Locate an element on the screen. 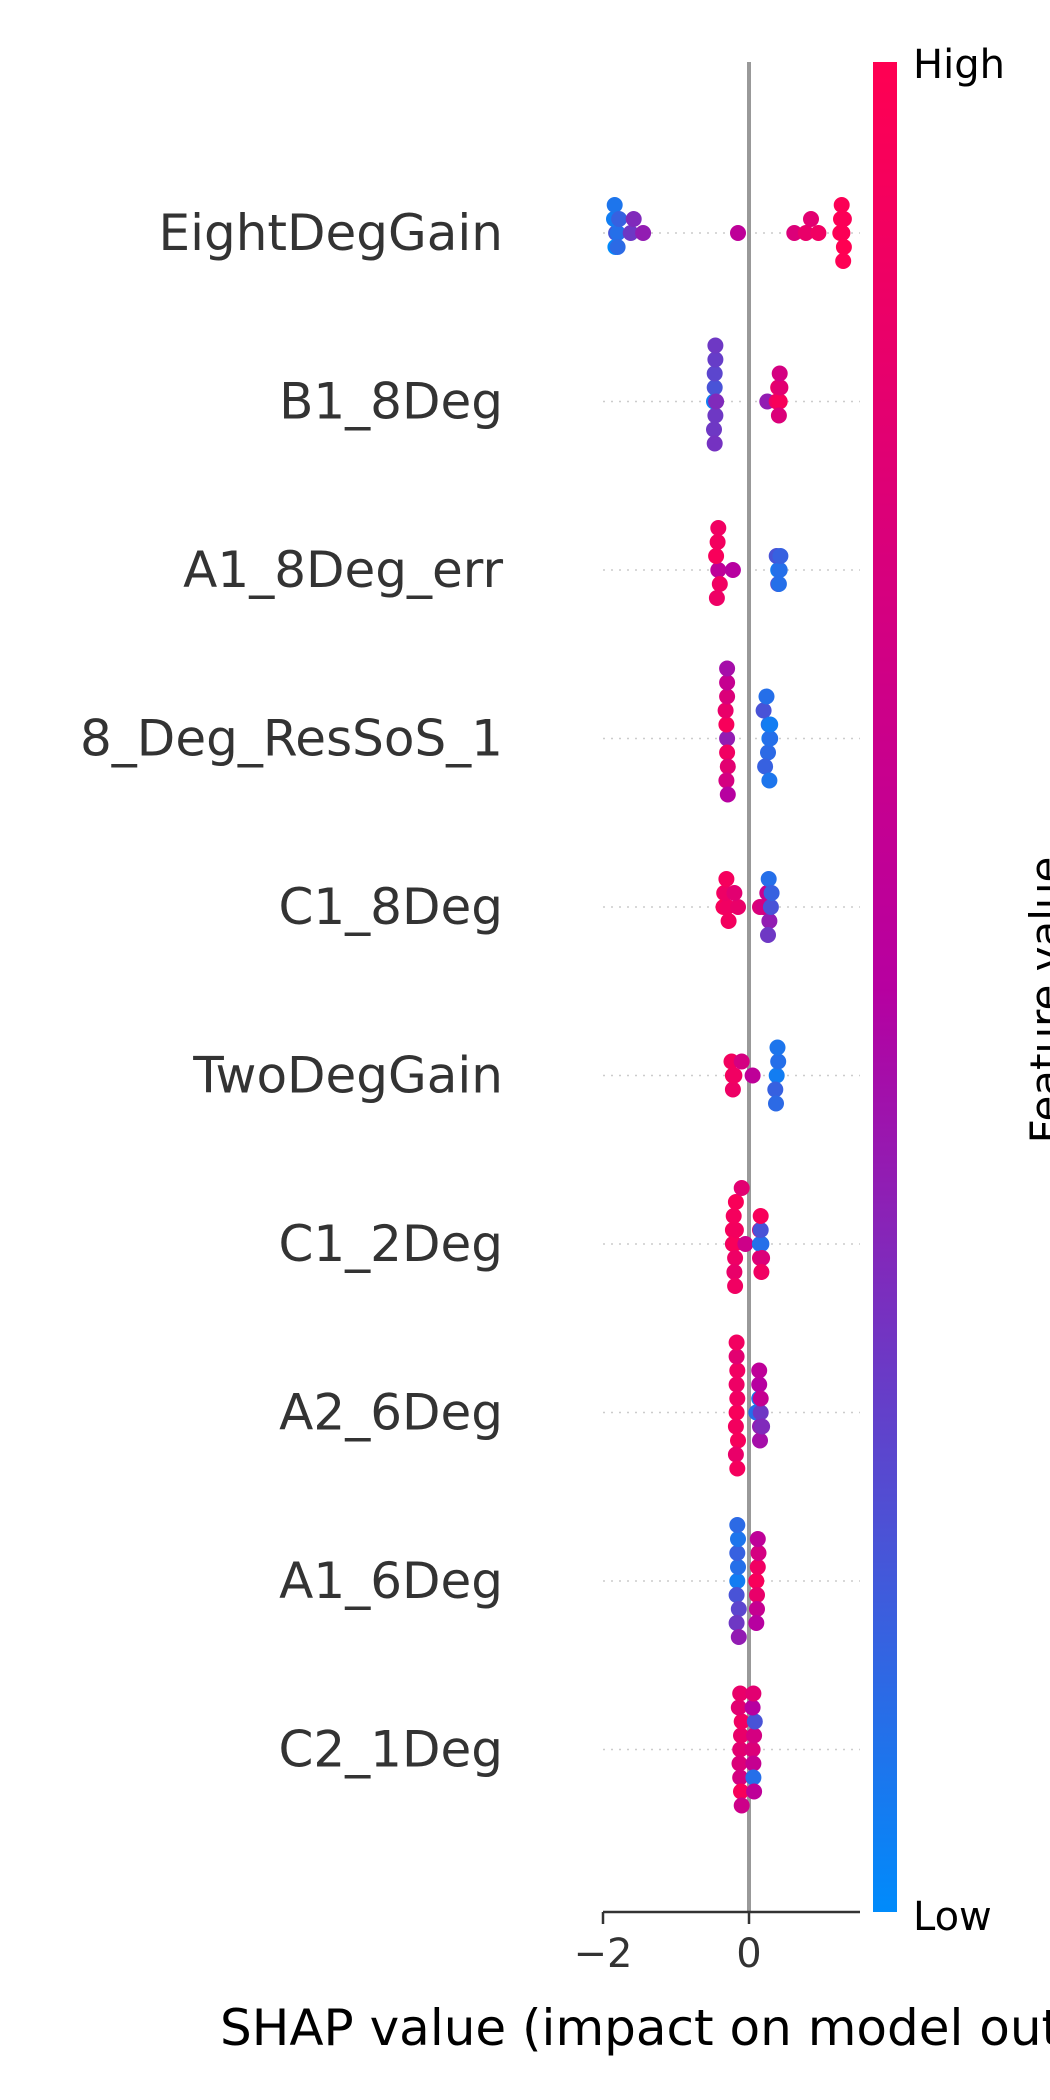 The height and width of the screenshot is (2100, 1050). feature-label: TwoDegGain is located at coordinates (347, 1076).